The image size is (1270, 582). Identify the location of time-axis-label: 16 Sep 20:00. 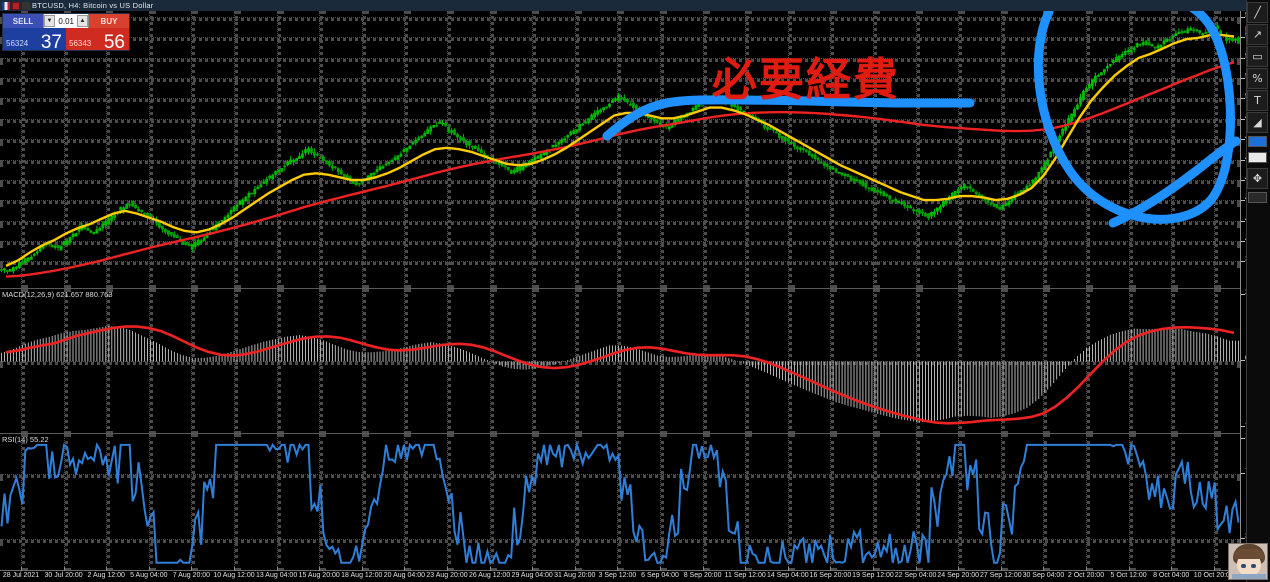
(830, 575).